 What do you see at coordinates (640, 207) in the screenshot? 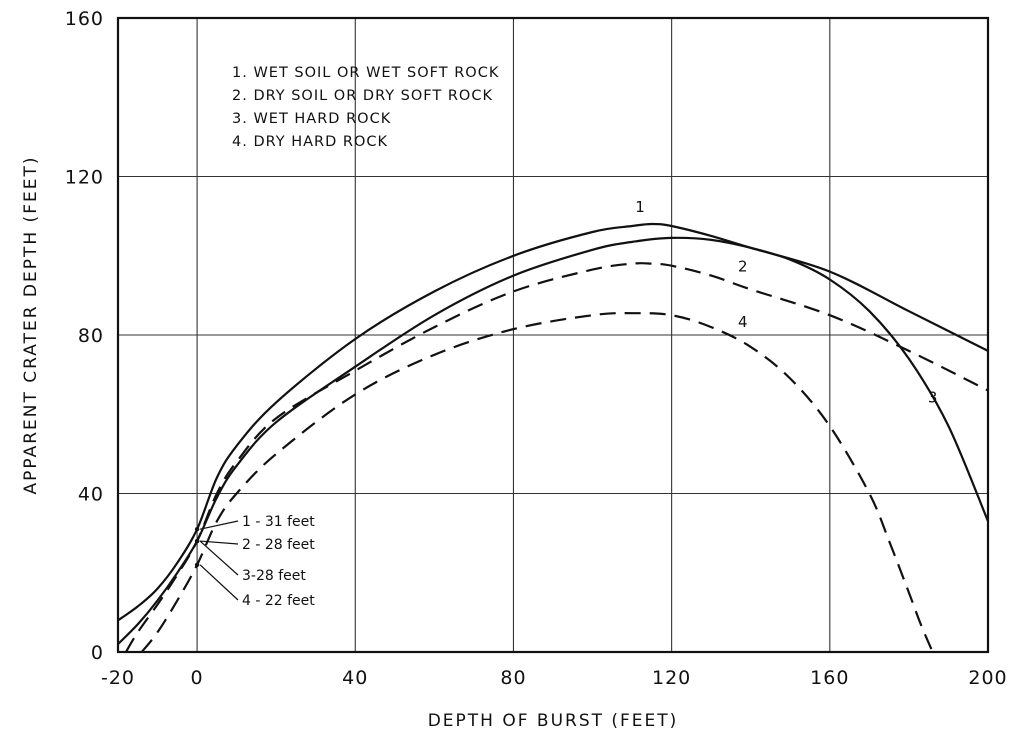
I see `curve-label: 1` at bounding box center [640, 207].